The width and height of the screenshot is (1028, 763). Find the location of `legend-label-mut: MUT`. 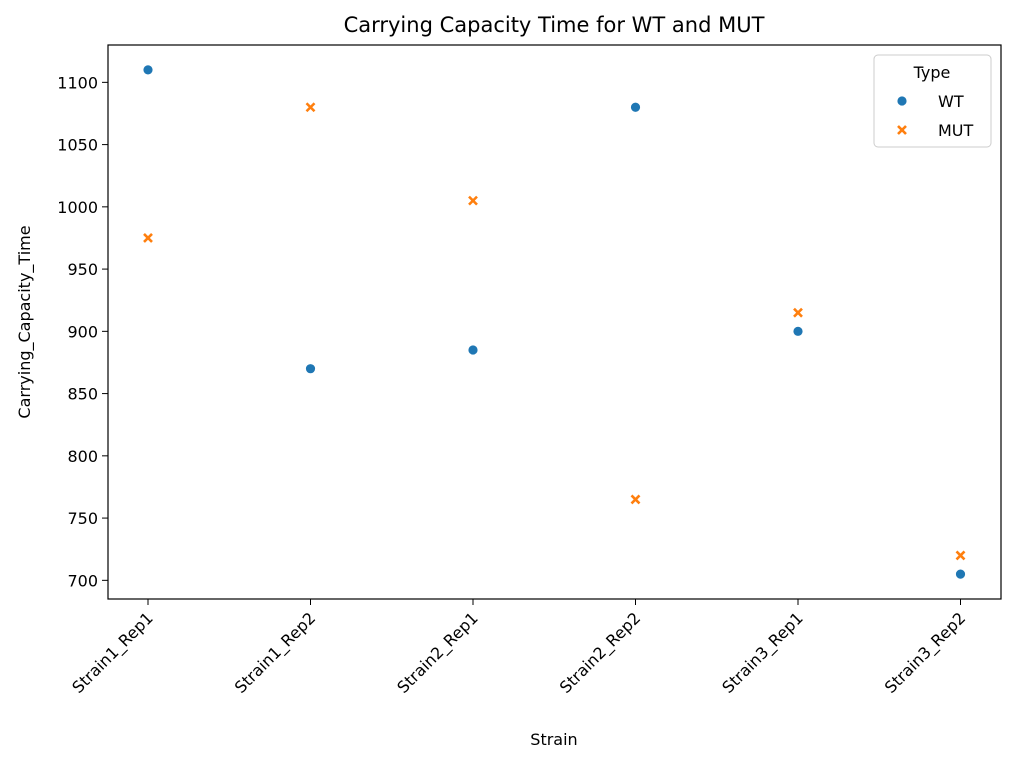

legend-label-mut: MUT is located at coordinates (956, 130).